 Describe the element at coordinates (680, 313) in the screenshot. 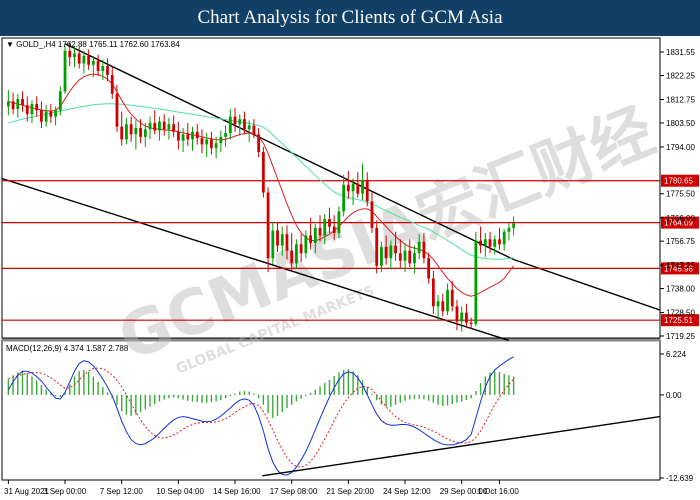

I see `price-tick-label: 1728.50` at that location.